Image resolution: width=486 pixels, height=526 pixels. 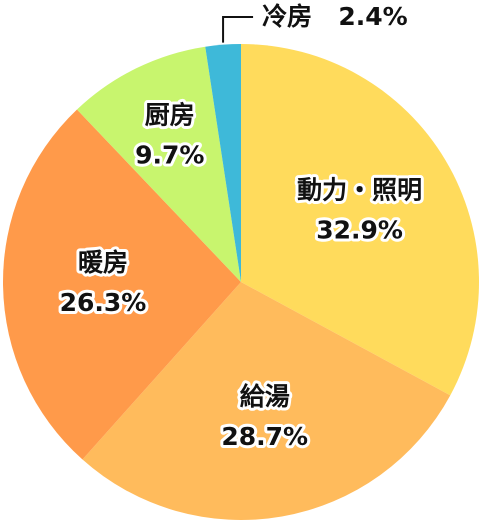 What do you see at coordinates (265, 396) in the screenshot?
I see `slice-label: 給湯` at bounding box center [265, 396].